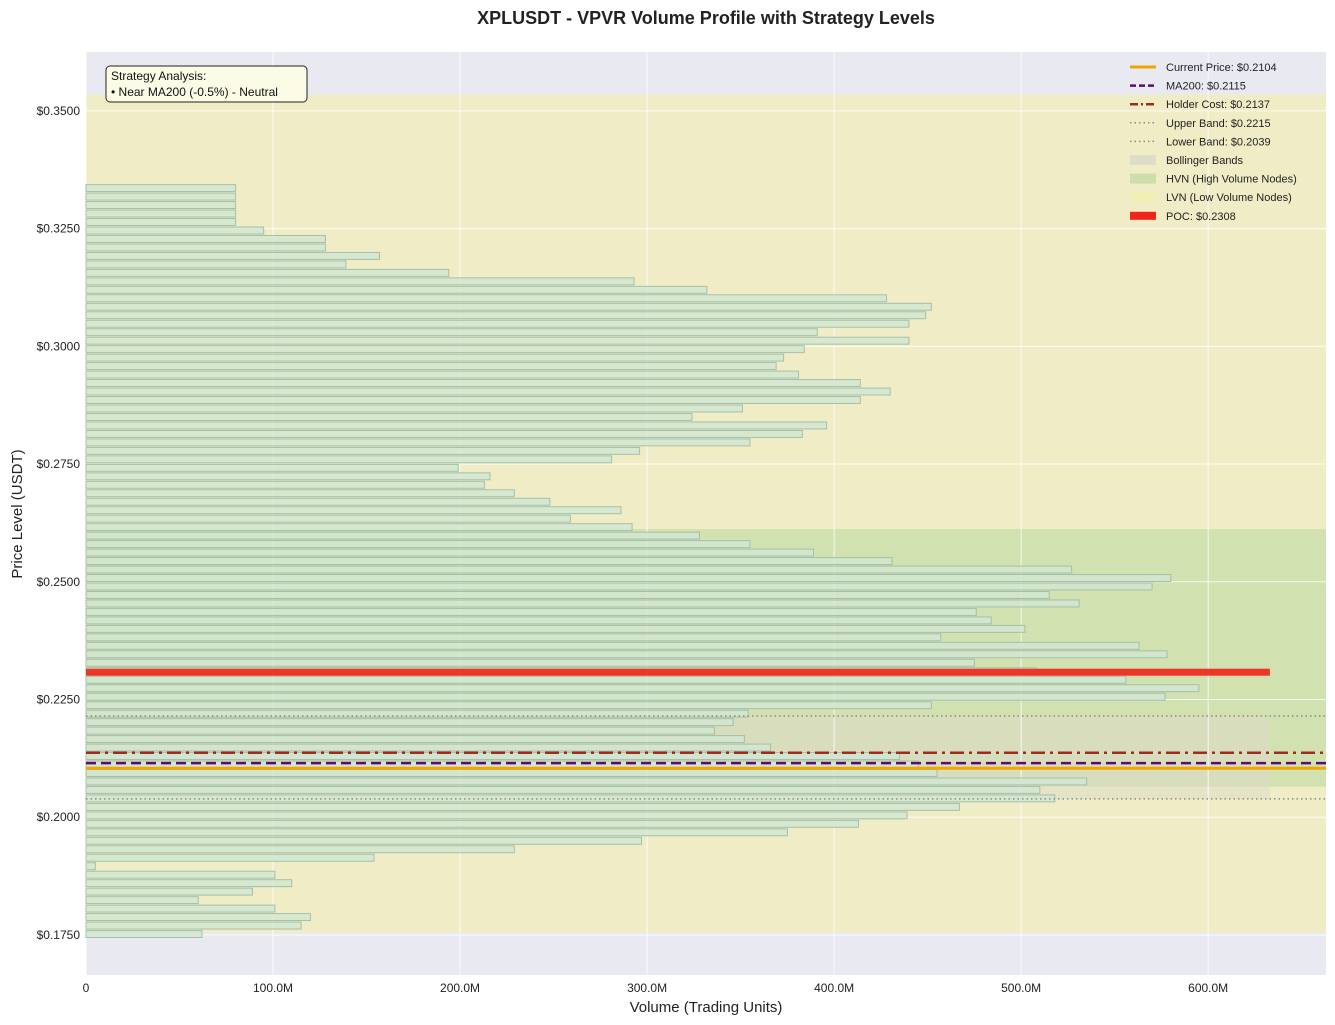 This screenshot has width=1335, height=1025. Describe the element at coordinates (1231, 180) in the screenshot. I see `legend-label: HVN (High Volume Nodes)` at that location.